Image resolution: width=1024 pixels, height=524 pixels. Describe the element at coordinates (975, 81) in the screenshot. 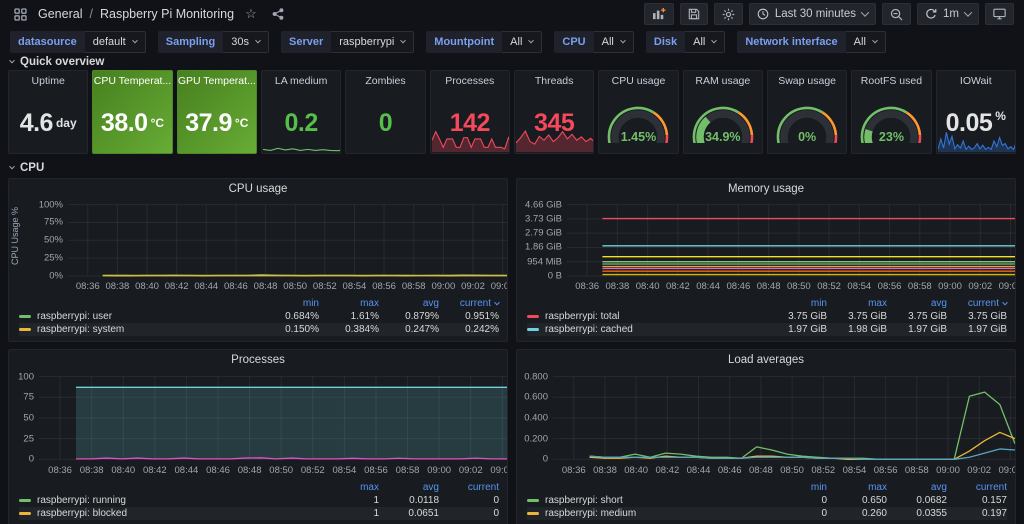

I see `stat-title: IOWait` at that location.